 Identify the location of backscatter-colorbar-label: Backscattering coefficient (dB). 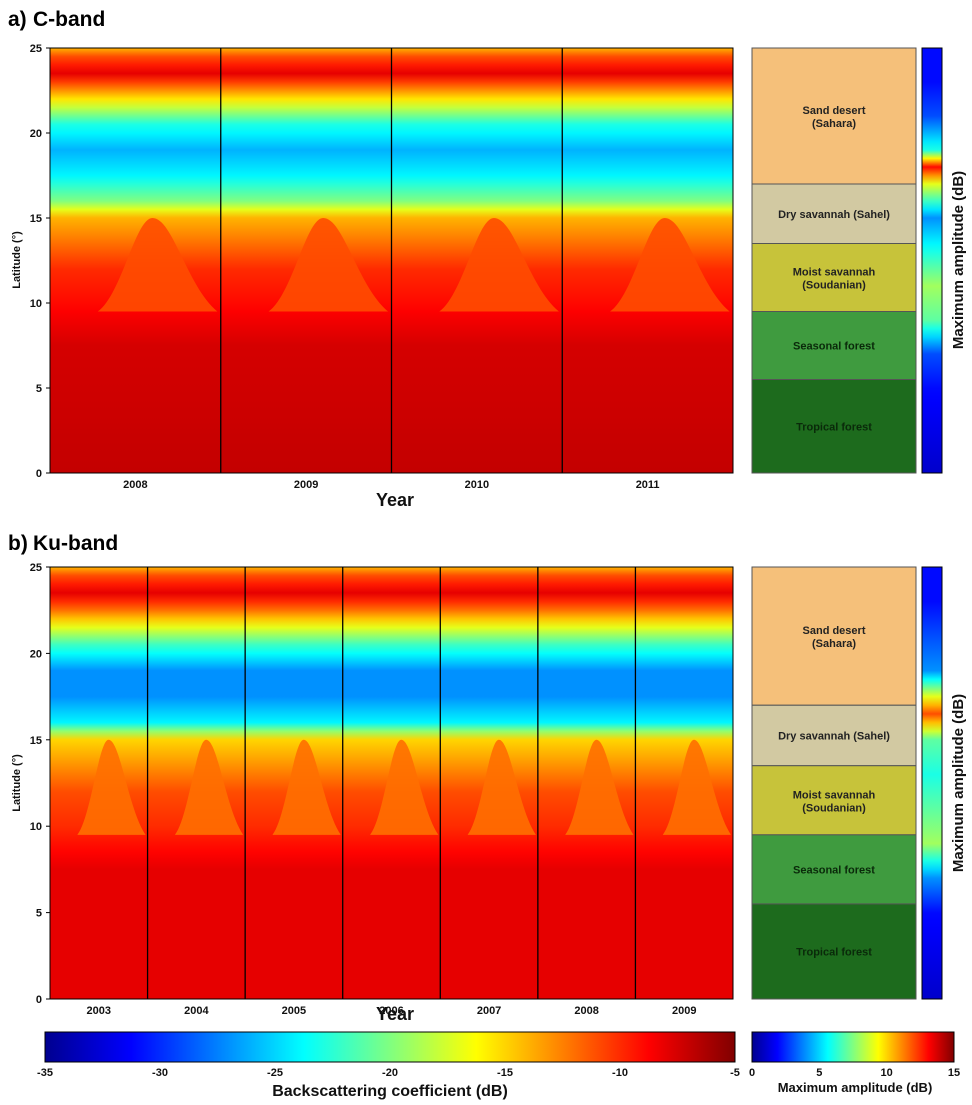
(390, 1091).